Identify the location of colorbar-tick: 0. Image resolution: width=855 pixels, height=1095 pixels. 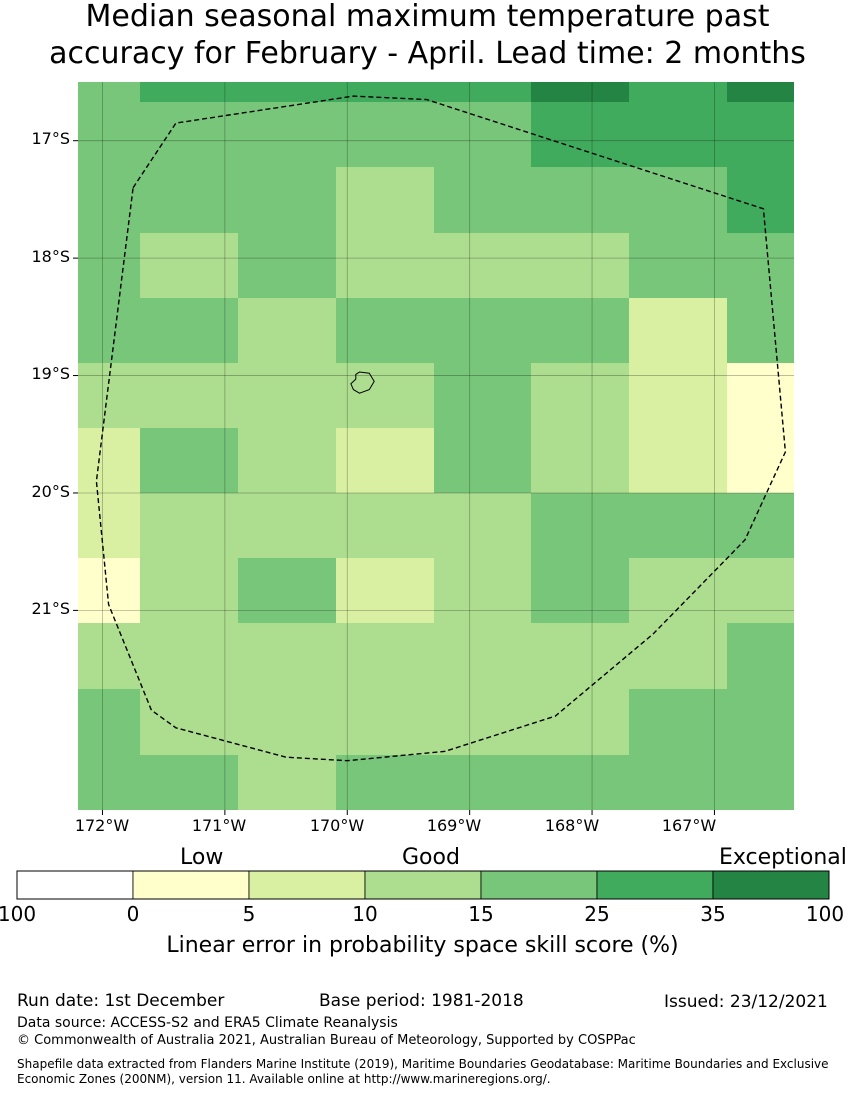
(133, 914).